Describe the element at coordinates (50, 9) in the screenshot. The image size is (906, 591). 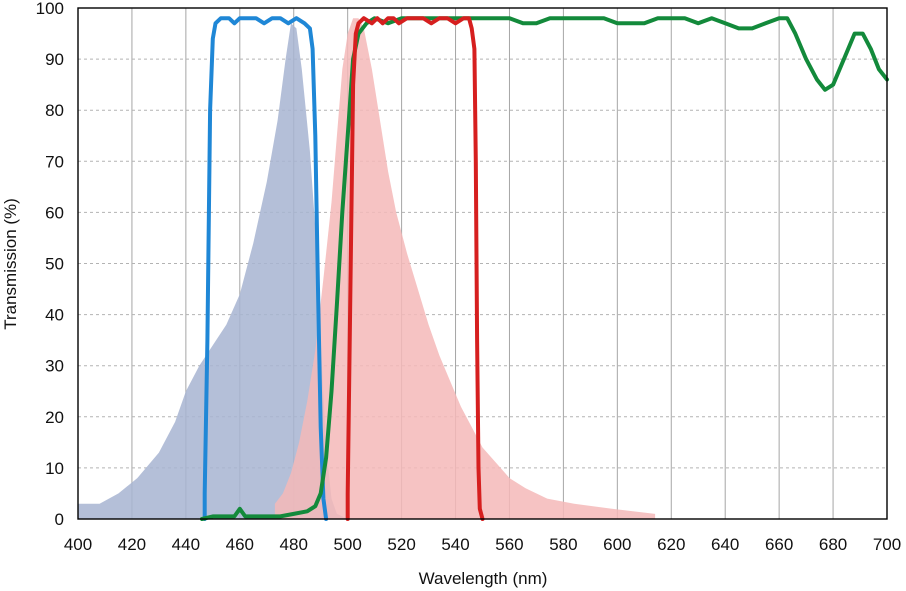
I see `y-tick-label: 100` at that location.